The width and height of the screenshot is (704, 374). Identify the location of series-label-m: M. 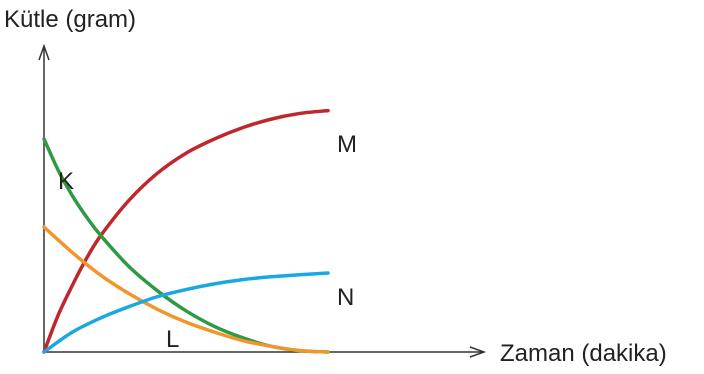
(347, 144).